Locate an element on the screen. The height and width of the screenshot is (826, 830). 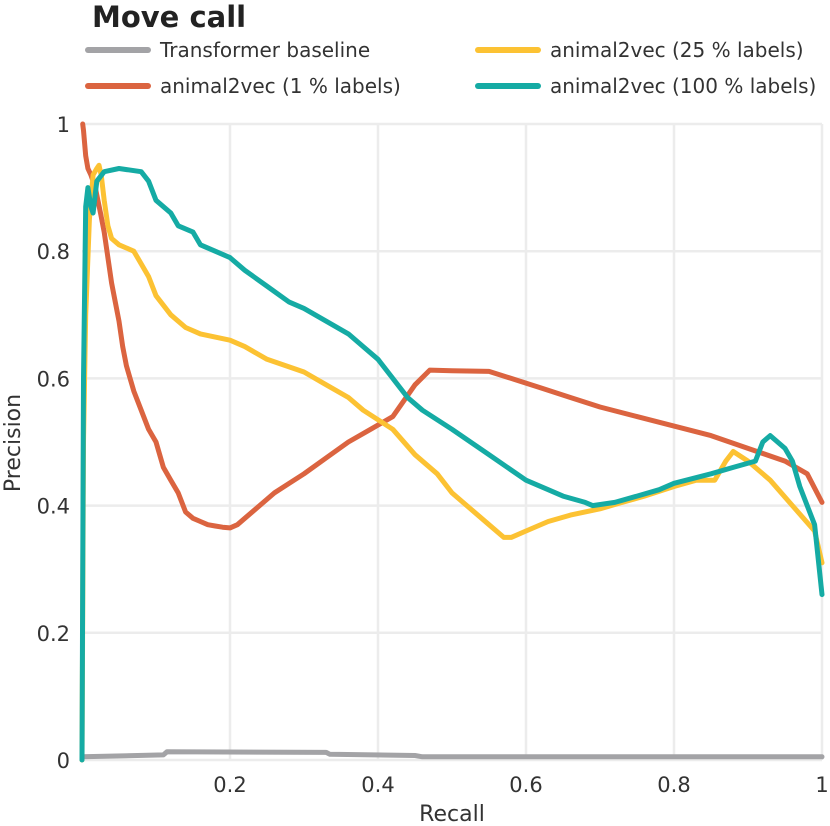
x-tick-label: 1 is located at coordinates (821, 785).